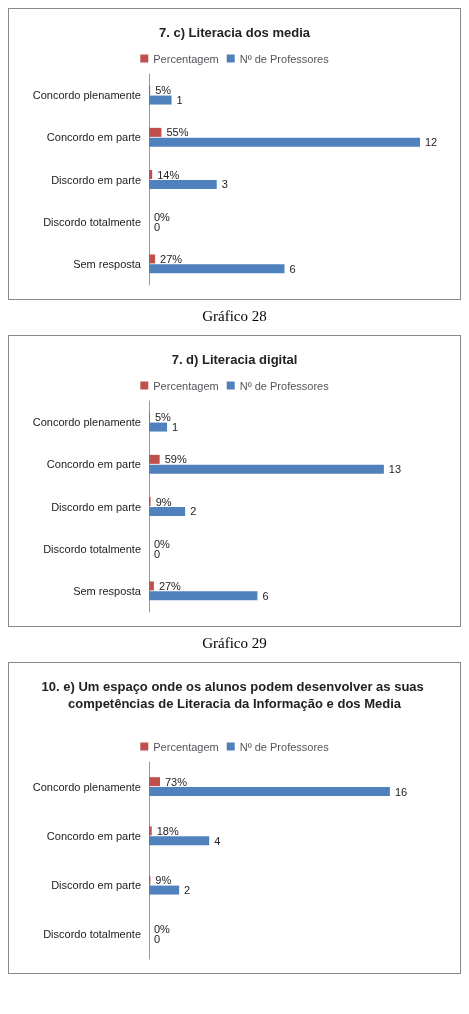 The height and width of the screenshot is (1014, 469). What do you see at coordinates (431, 142) in the screenshot?
I see `data-label: 12` at bounding box center [431, 142].